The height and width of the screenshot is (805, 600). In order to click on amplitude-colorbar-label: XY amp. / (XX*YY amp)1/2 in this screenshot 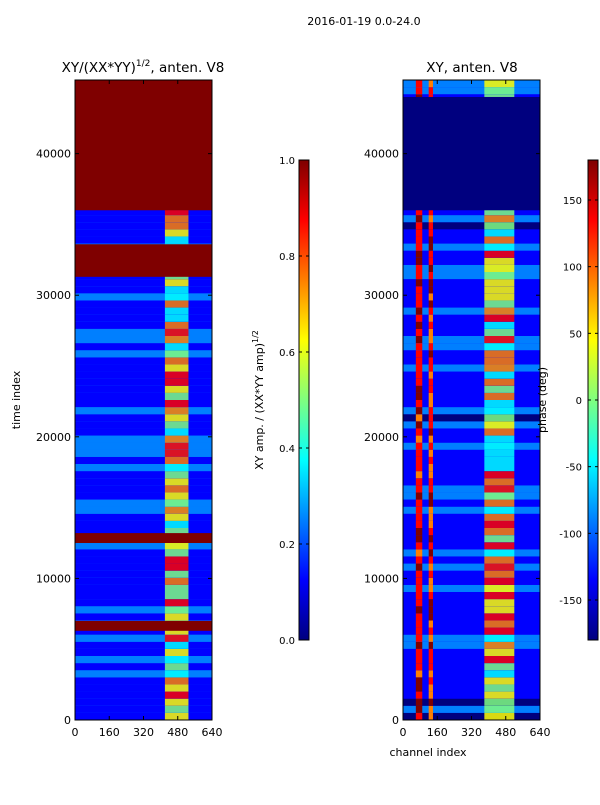, I will do `click(258, 400)`.